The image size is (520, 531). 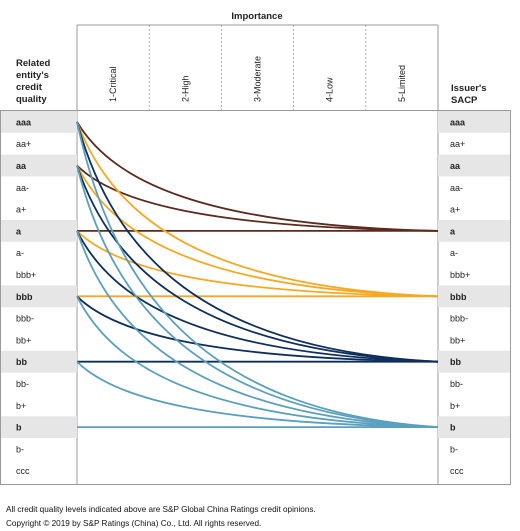 I want to click on related-entity-header-line: quality, so click(x=31, y=99).